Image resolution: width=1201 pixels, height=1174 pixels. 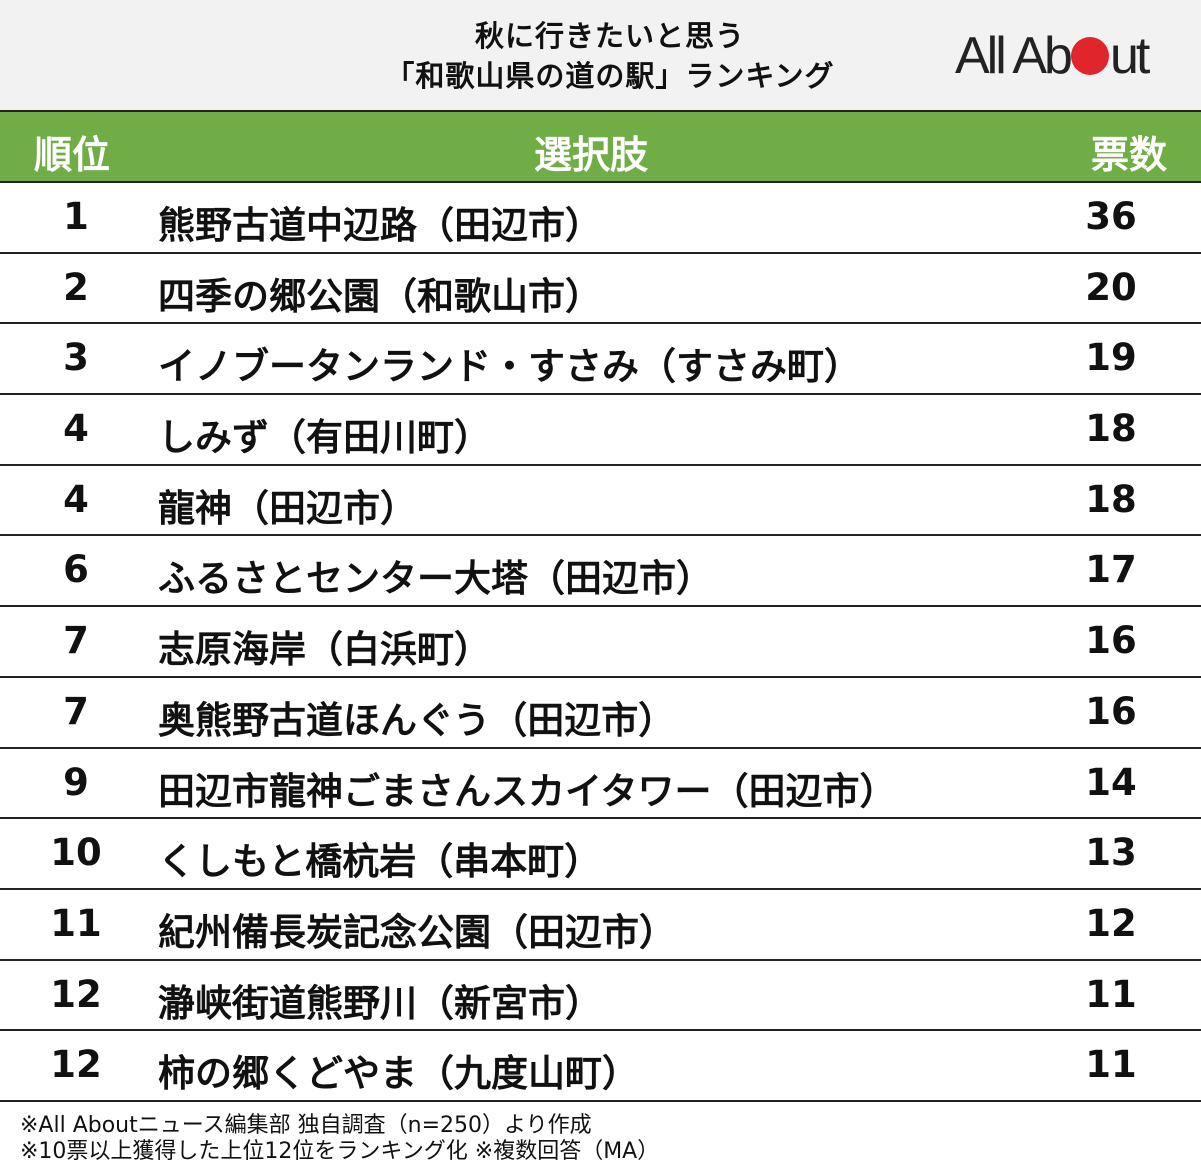 I want to click on title-line-2: 「和歌山県の道の駅」ランキング, so click(x=610, y=76).